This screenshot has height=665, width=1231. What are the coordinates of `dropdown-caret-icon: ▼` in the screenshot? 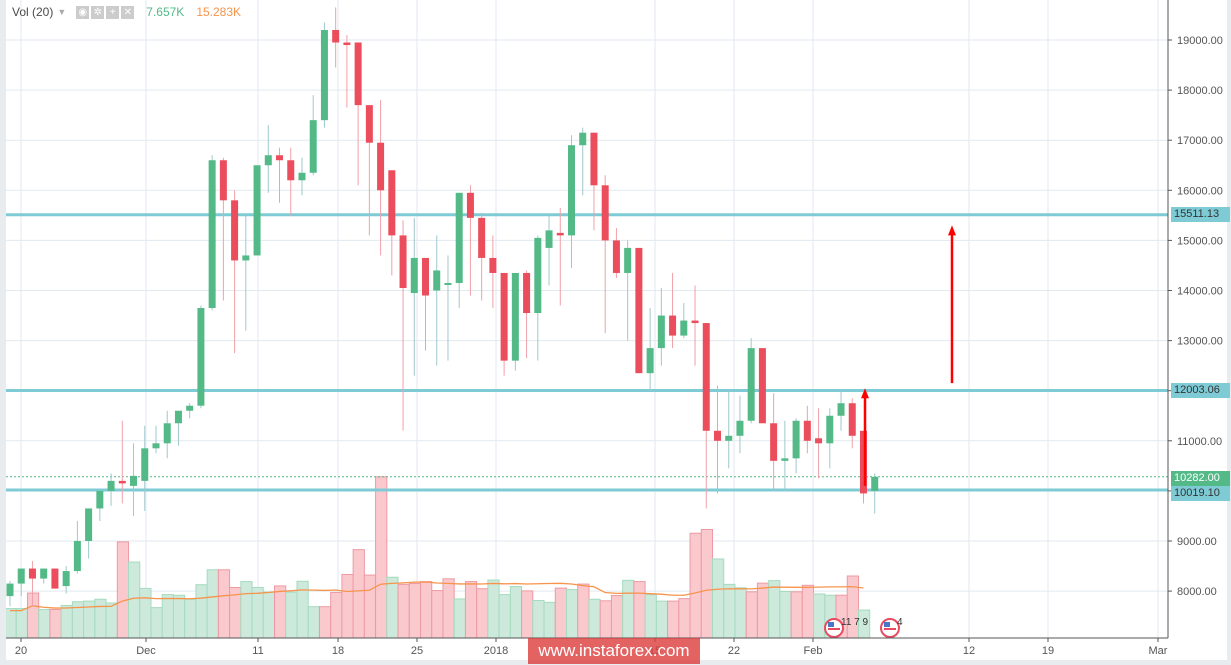 It's located at (62, 12).